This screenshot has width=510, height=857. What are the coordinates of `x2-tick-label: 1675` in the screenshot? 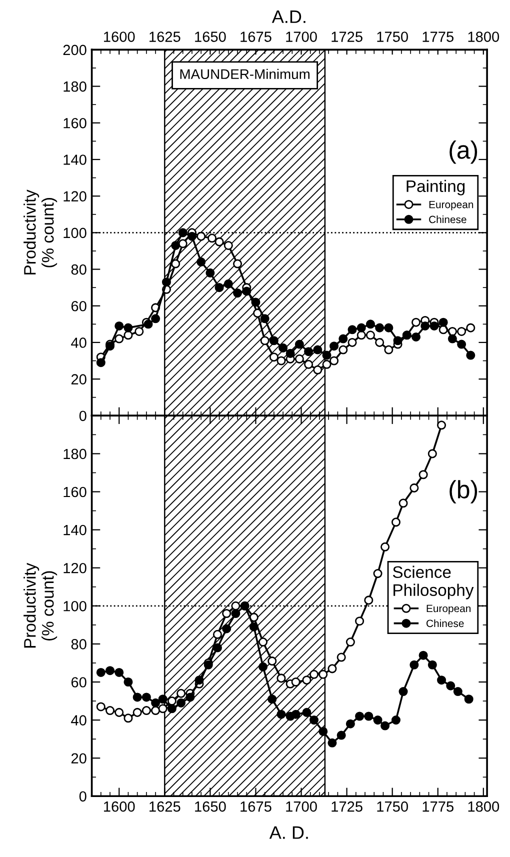 It's located at (256, 37).